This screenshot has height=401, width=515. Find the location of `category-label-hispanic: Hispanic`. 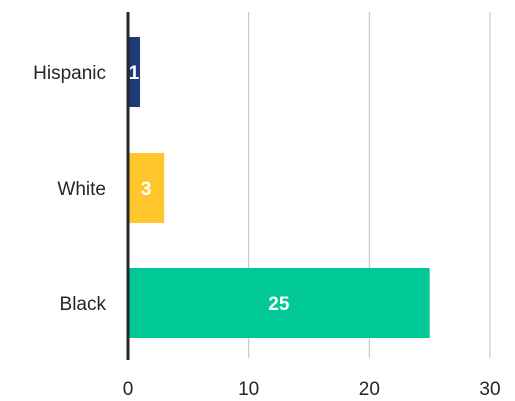

category-label-hispanic: Hispanic is located at coordinates (69, 73).